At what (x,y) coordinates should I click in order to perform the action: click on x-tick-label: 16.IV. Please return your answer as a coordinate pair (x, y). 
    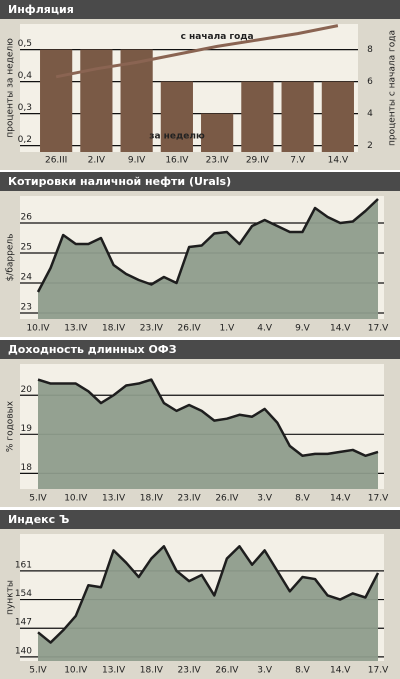
    Looking at the image, I should click on (177, 161).